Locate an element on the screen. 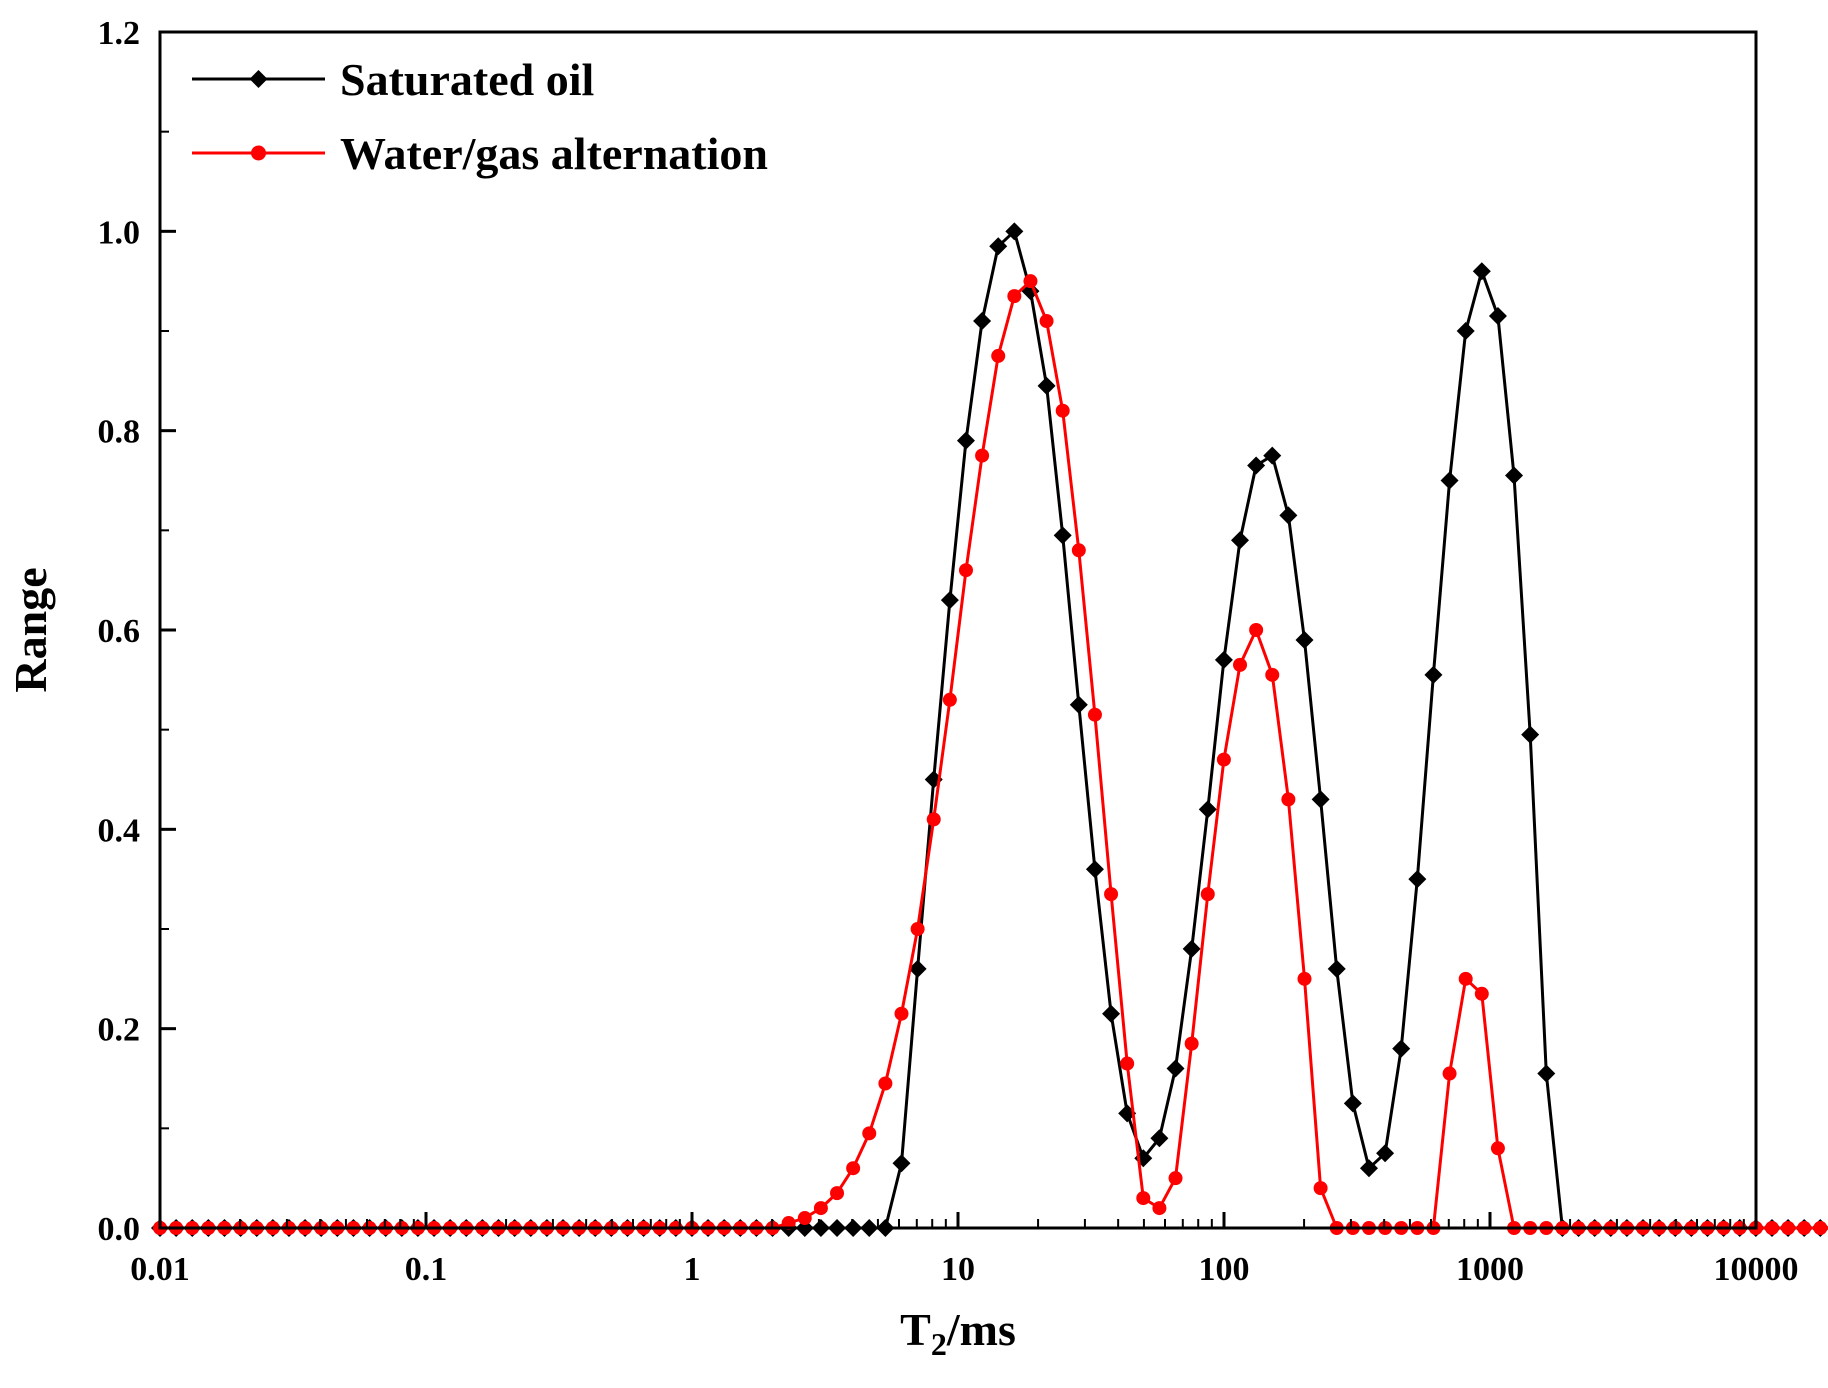  y-tick-label: 0.6 is located at coordinates (119, 631).